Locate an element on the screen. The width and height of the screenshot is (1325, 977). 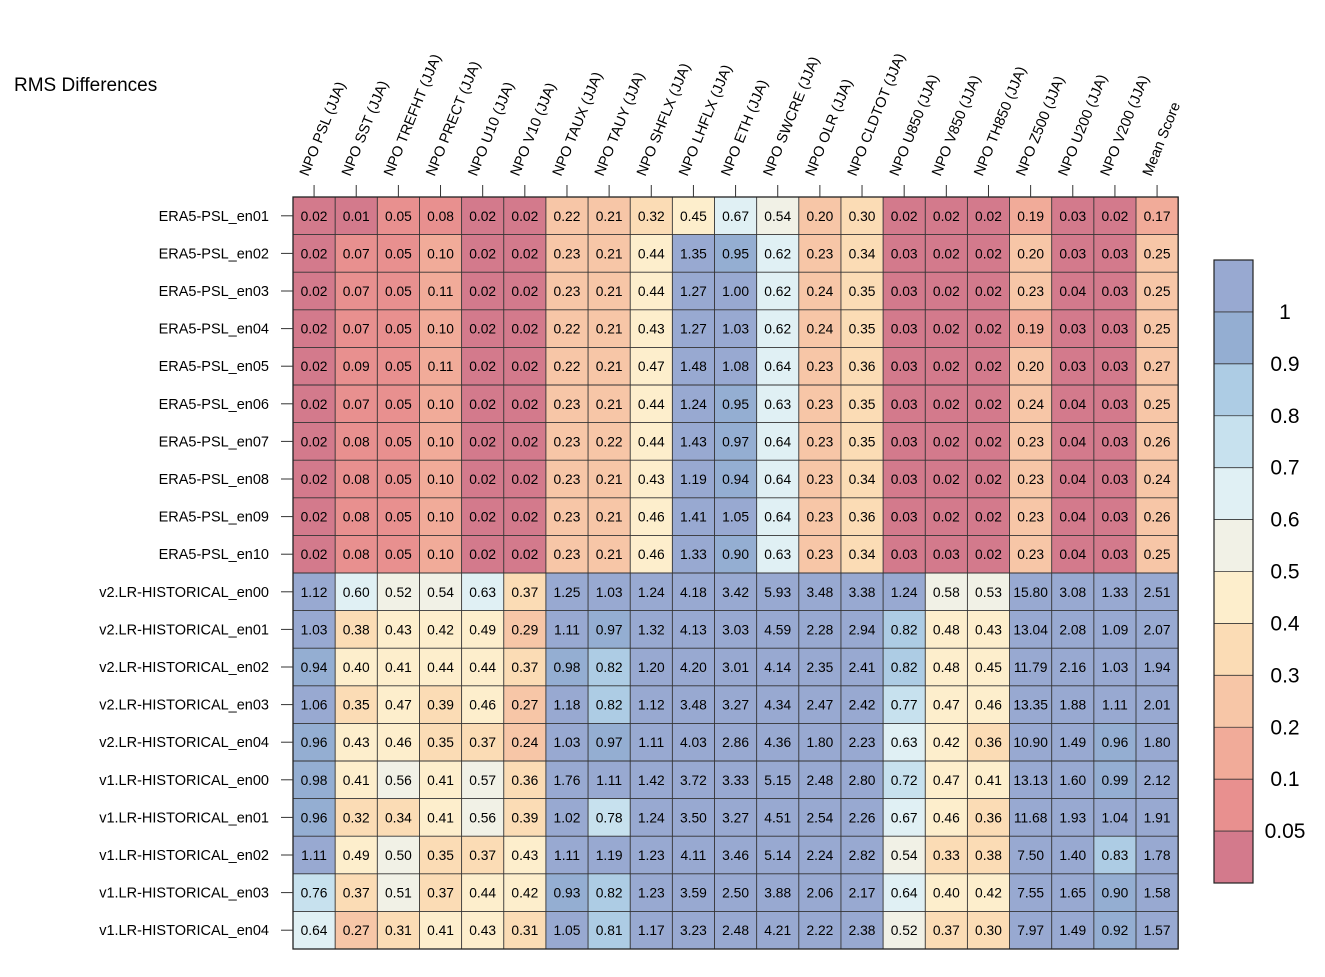
cell-value-label: 1.80 is located at coordinates (819, 742).